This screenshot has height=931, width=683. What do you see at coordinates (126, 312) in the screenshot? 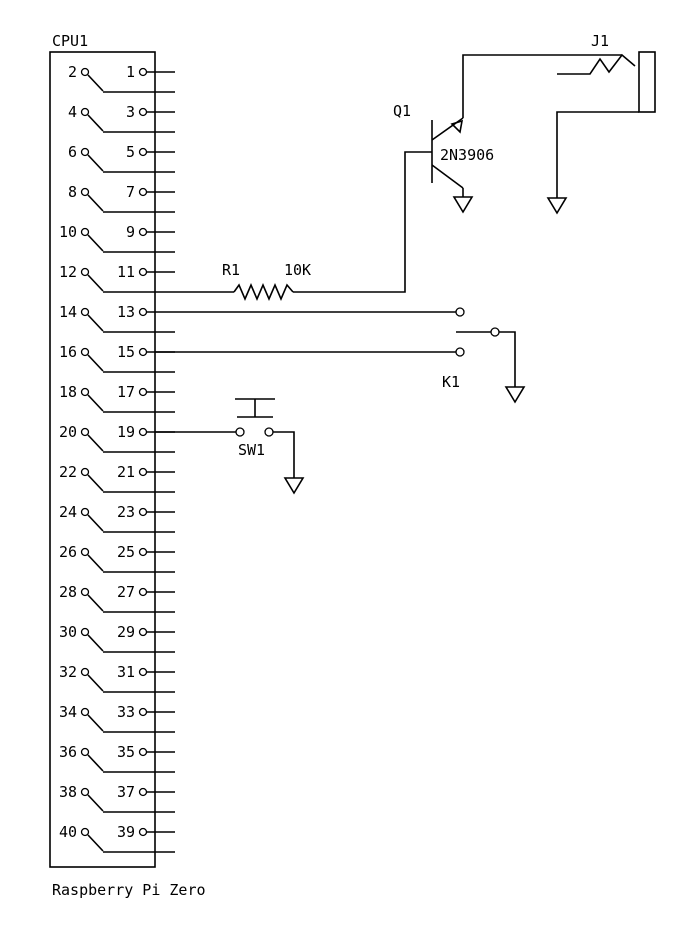
I see `cpu-pin-odd-label: 13` at bounding box center [126, 312].